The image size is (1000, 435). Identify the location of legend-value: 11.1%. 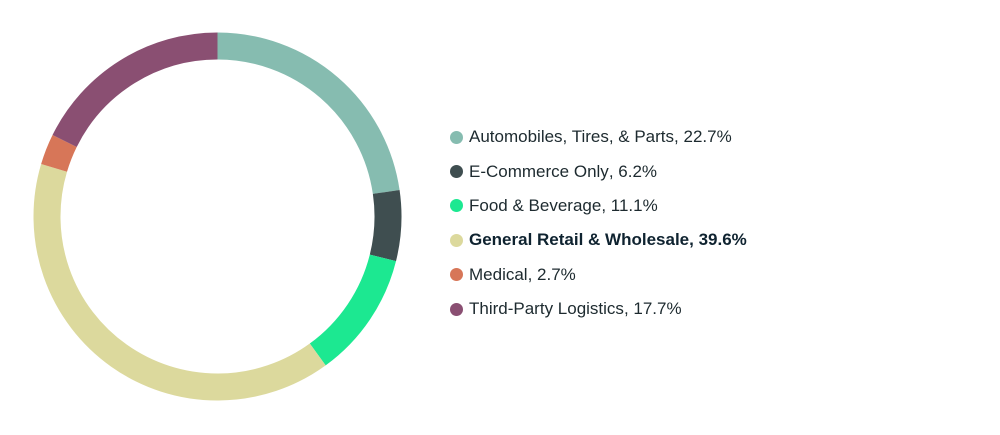
(634, 205).